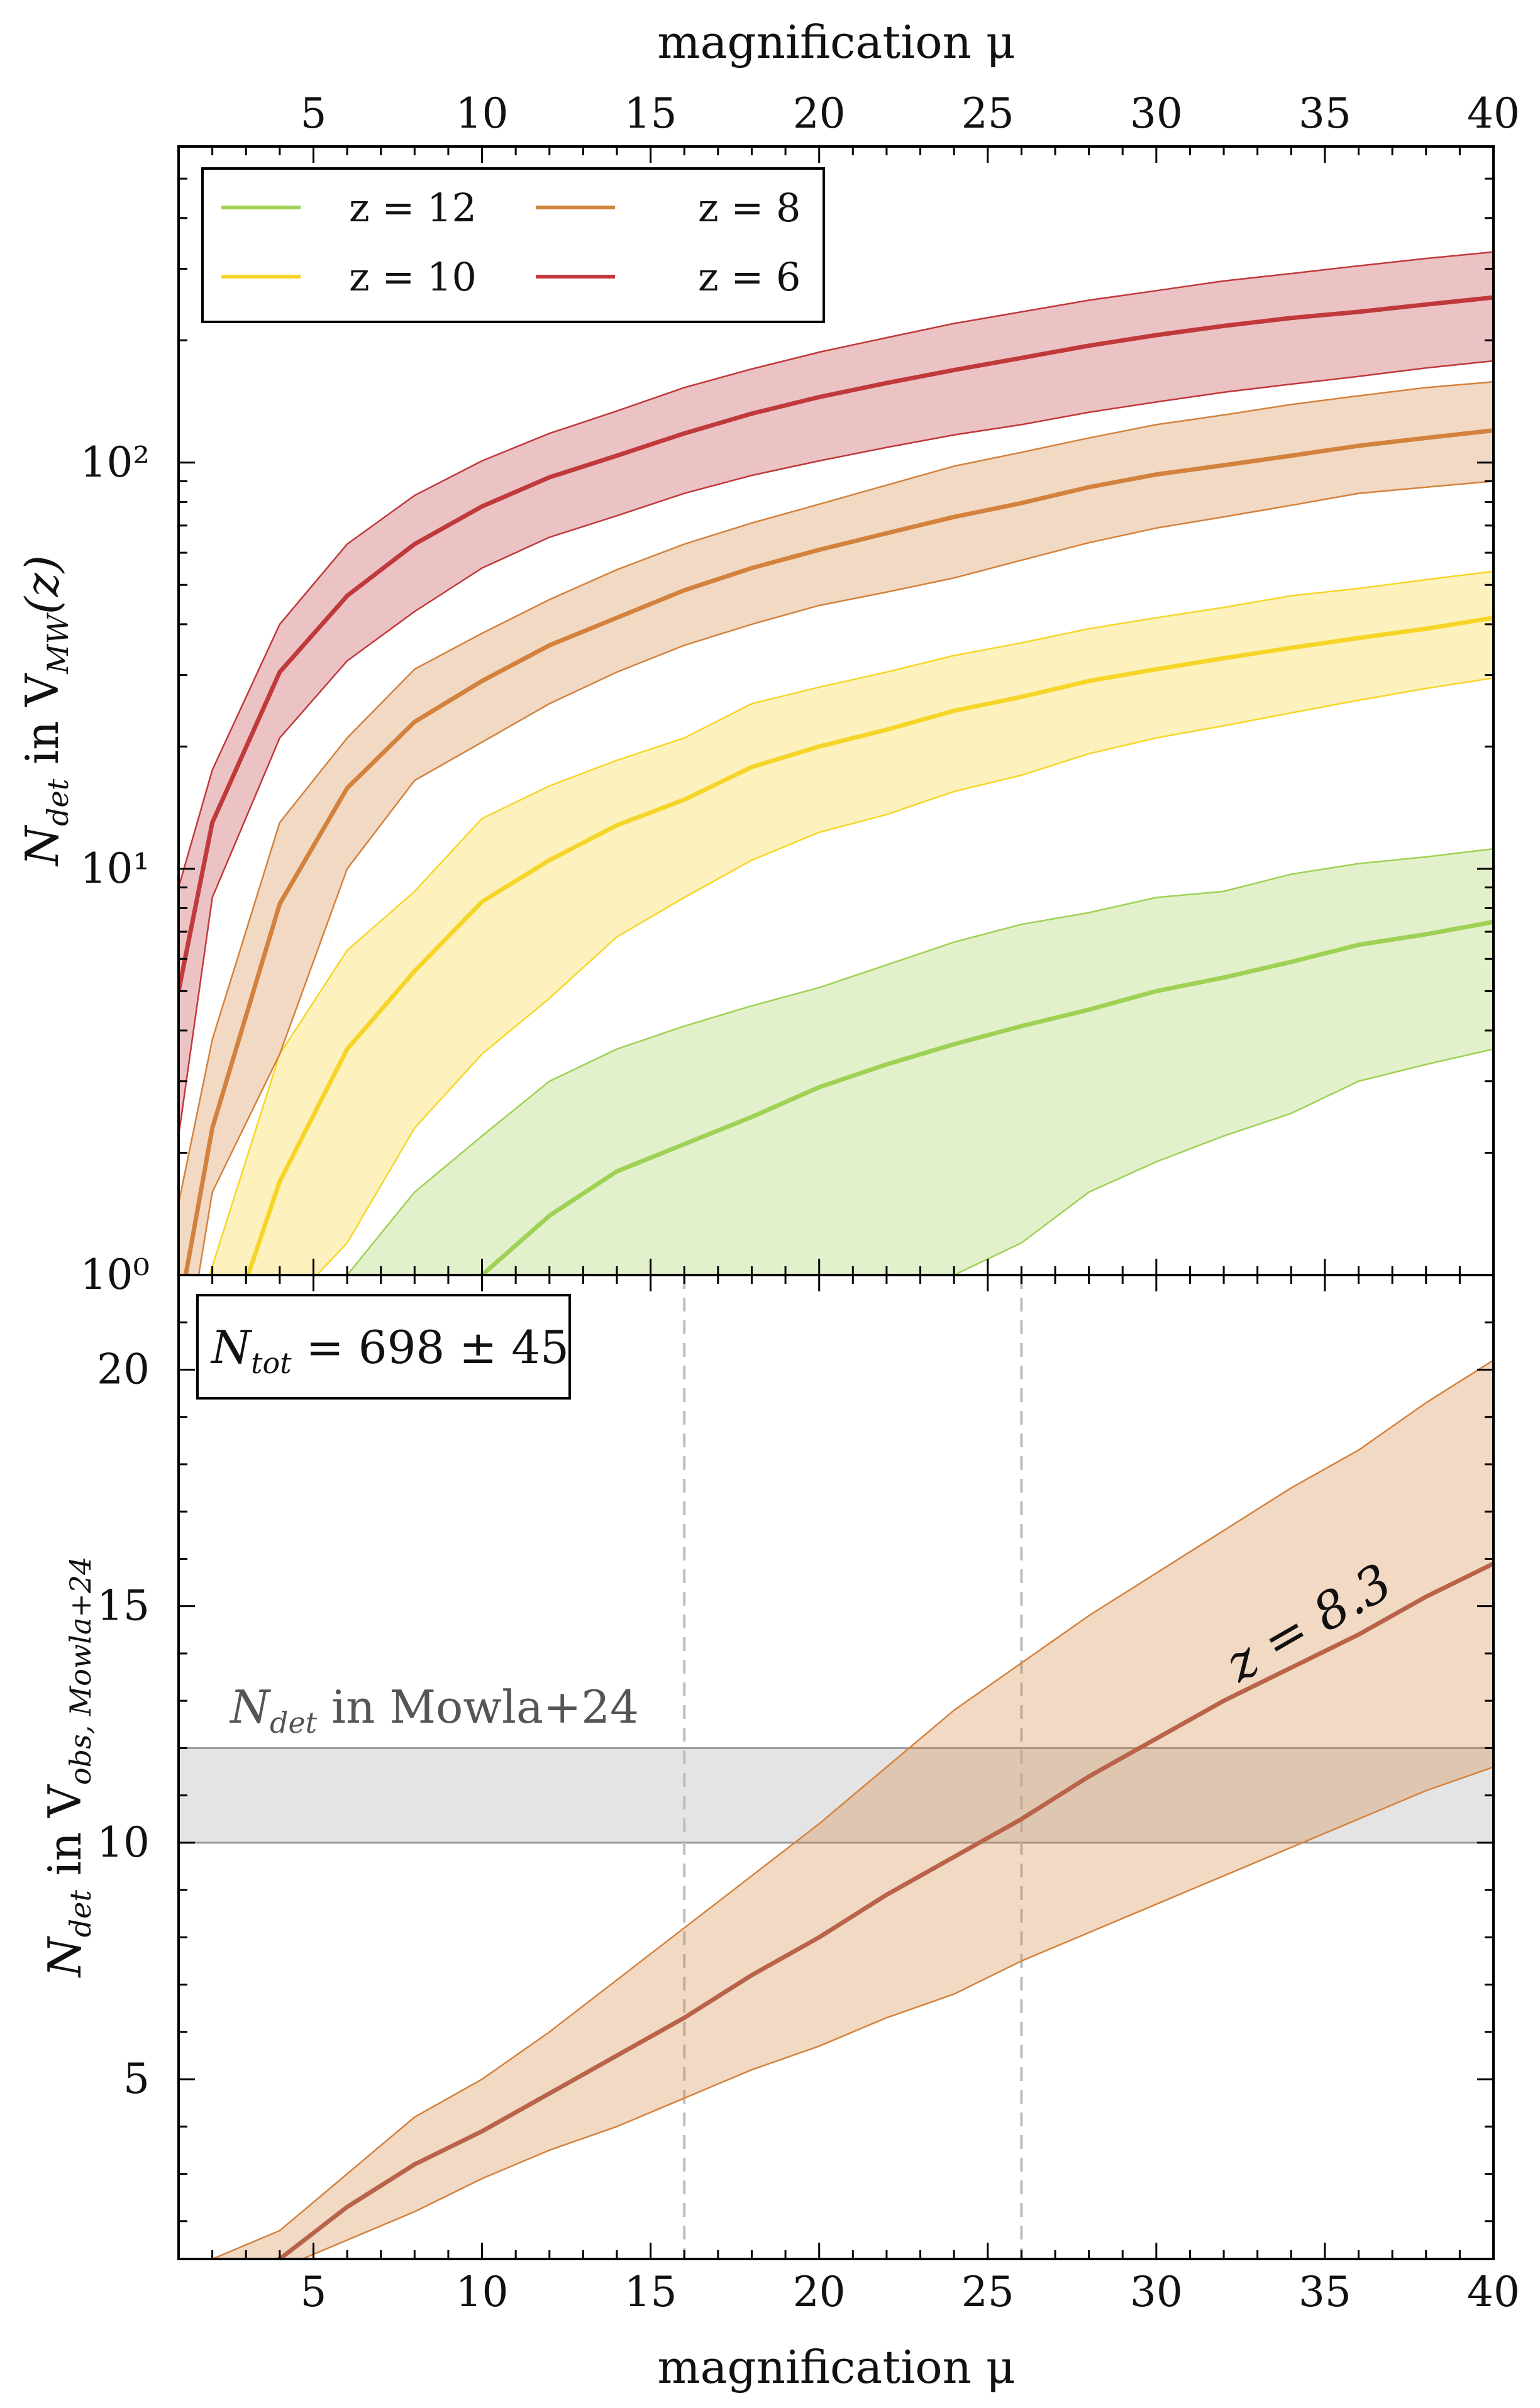 This screenshot has width=1540, height=2408. Describe the element at coordinates (1493, 113) in the screenshot. I see `top-x-tick-label-40: 40` at that location.